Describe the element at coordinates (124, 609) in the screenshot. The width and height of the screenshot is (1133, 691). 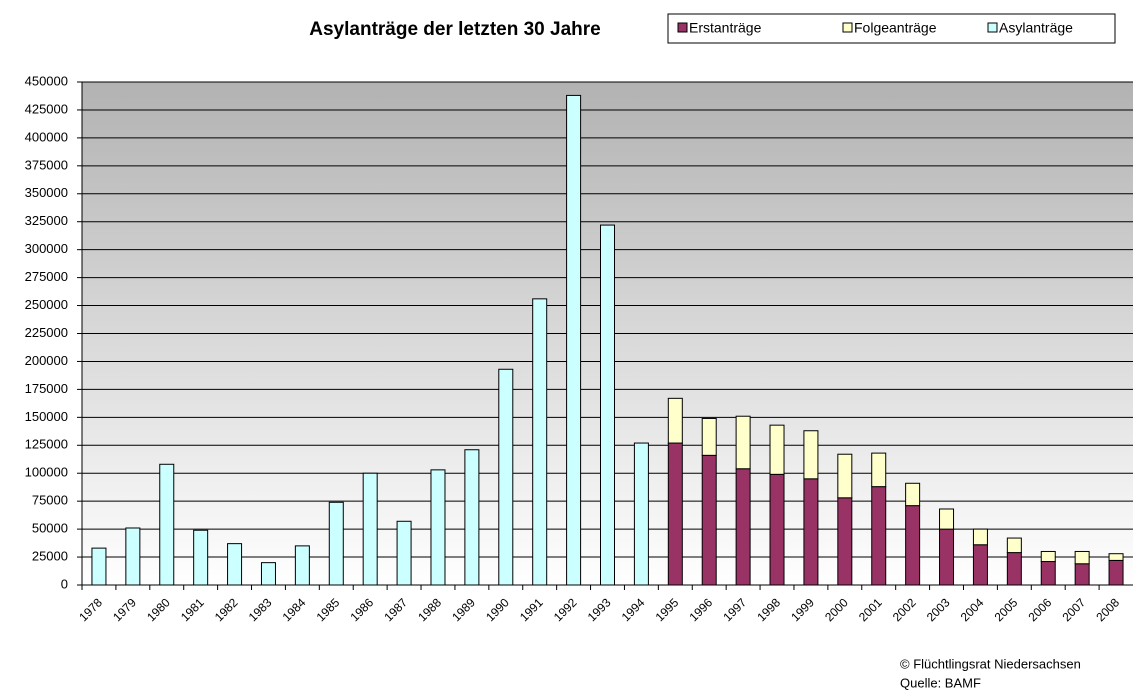
I see `x-tick-label: 1979` at that location.